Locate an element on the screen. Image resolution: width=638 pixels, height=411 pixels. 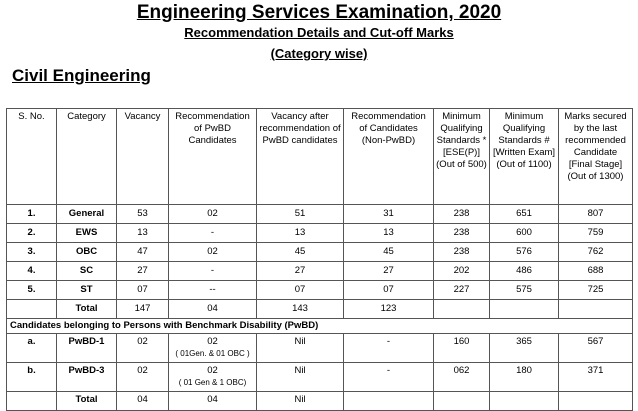
table-row: 2. EWS 13-13 13 238 600 759 is located at coordinates (319, 233).